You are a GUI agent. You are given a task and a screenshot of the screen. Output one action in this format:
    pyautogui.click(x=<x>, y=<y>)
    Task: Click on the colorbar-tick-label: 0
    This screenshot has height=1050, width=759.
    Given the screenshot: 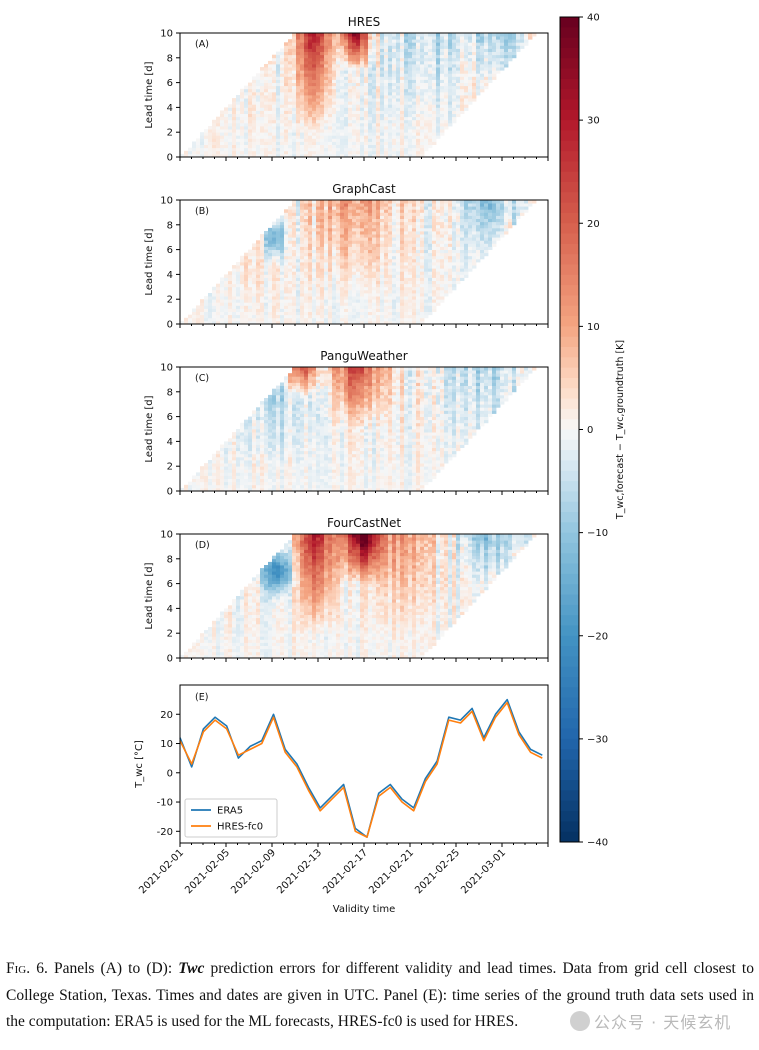 What is the action you would take?
    pyautogui.click(x=590, y=430)
    